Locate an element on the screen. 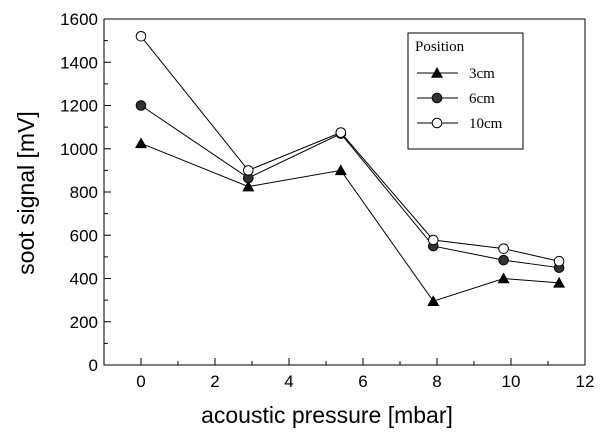  legend-entry-6cm: 6cm is located at coordinates (456, 99).